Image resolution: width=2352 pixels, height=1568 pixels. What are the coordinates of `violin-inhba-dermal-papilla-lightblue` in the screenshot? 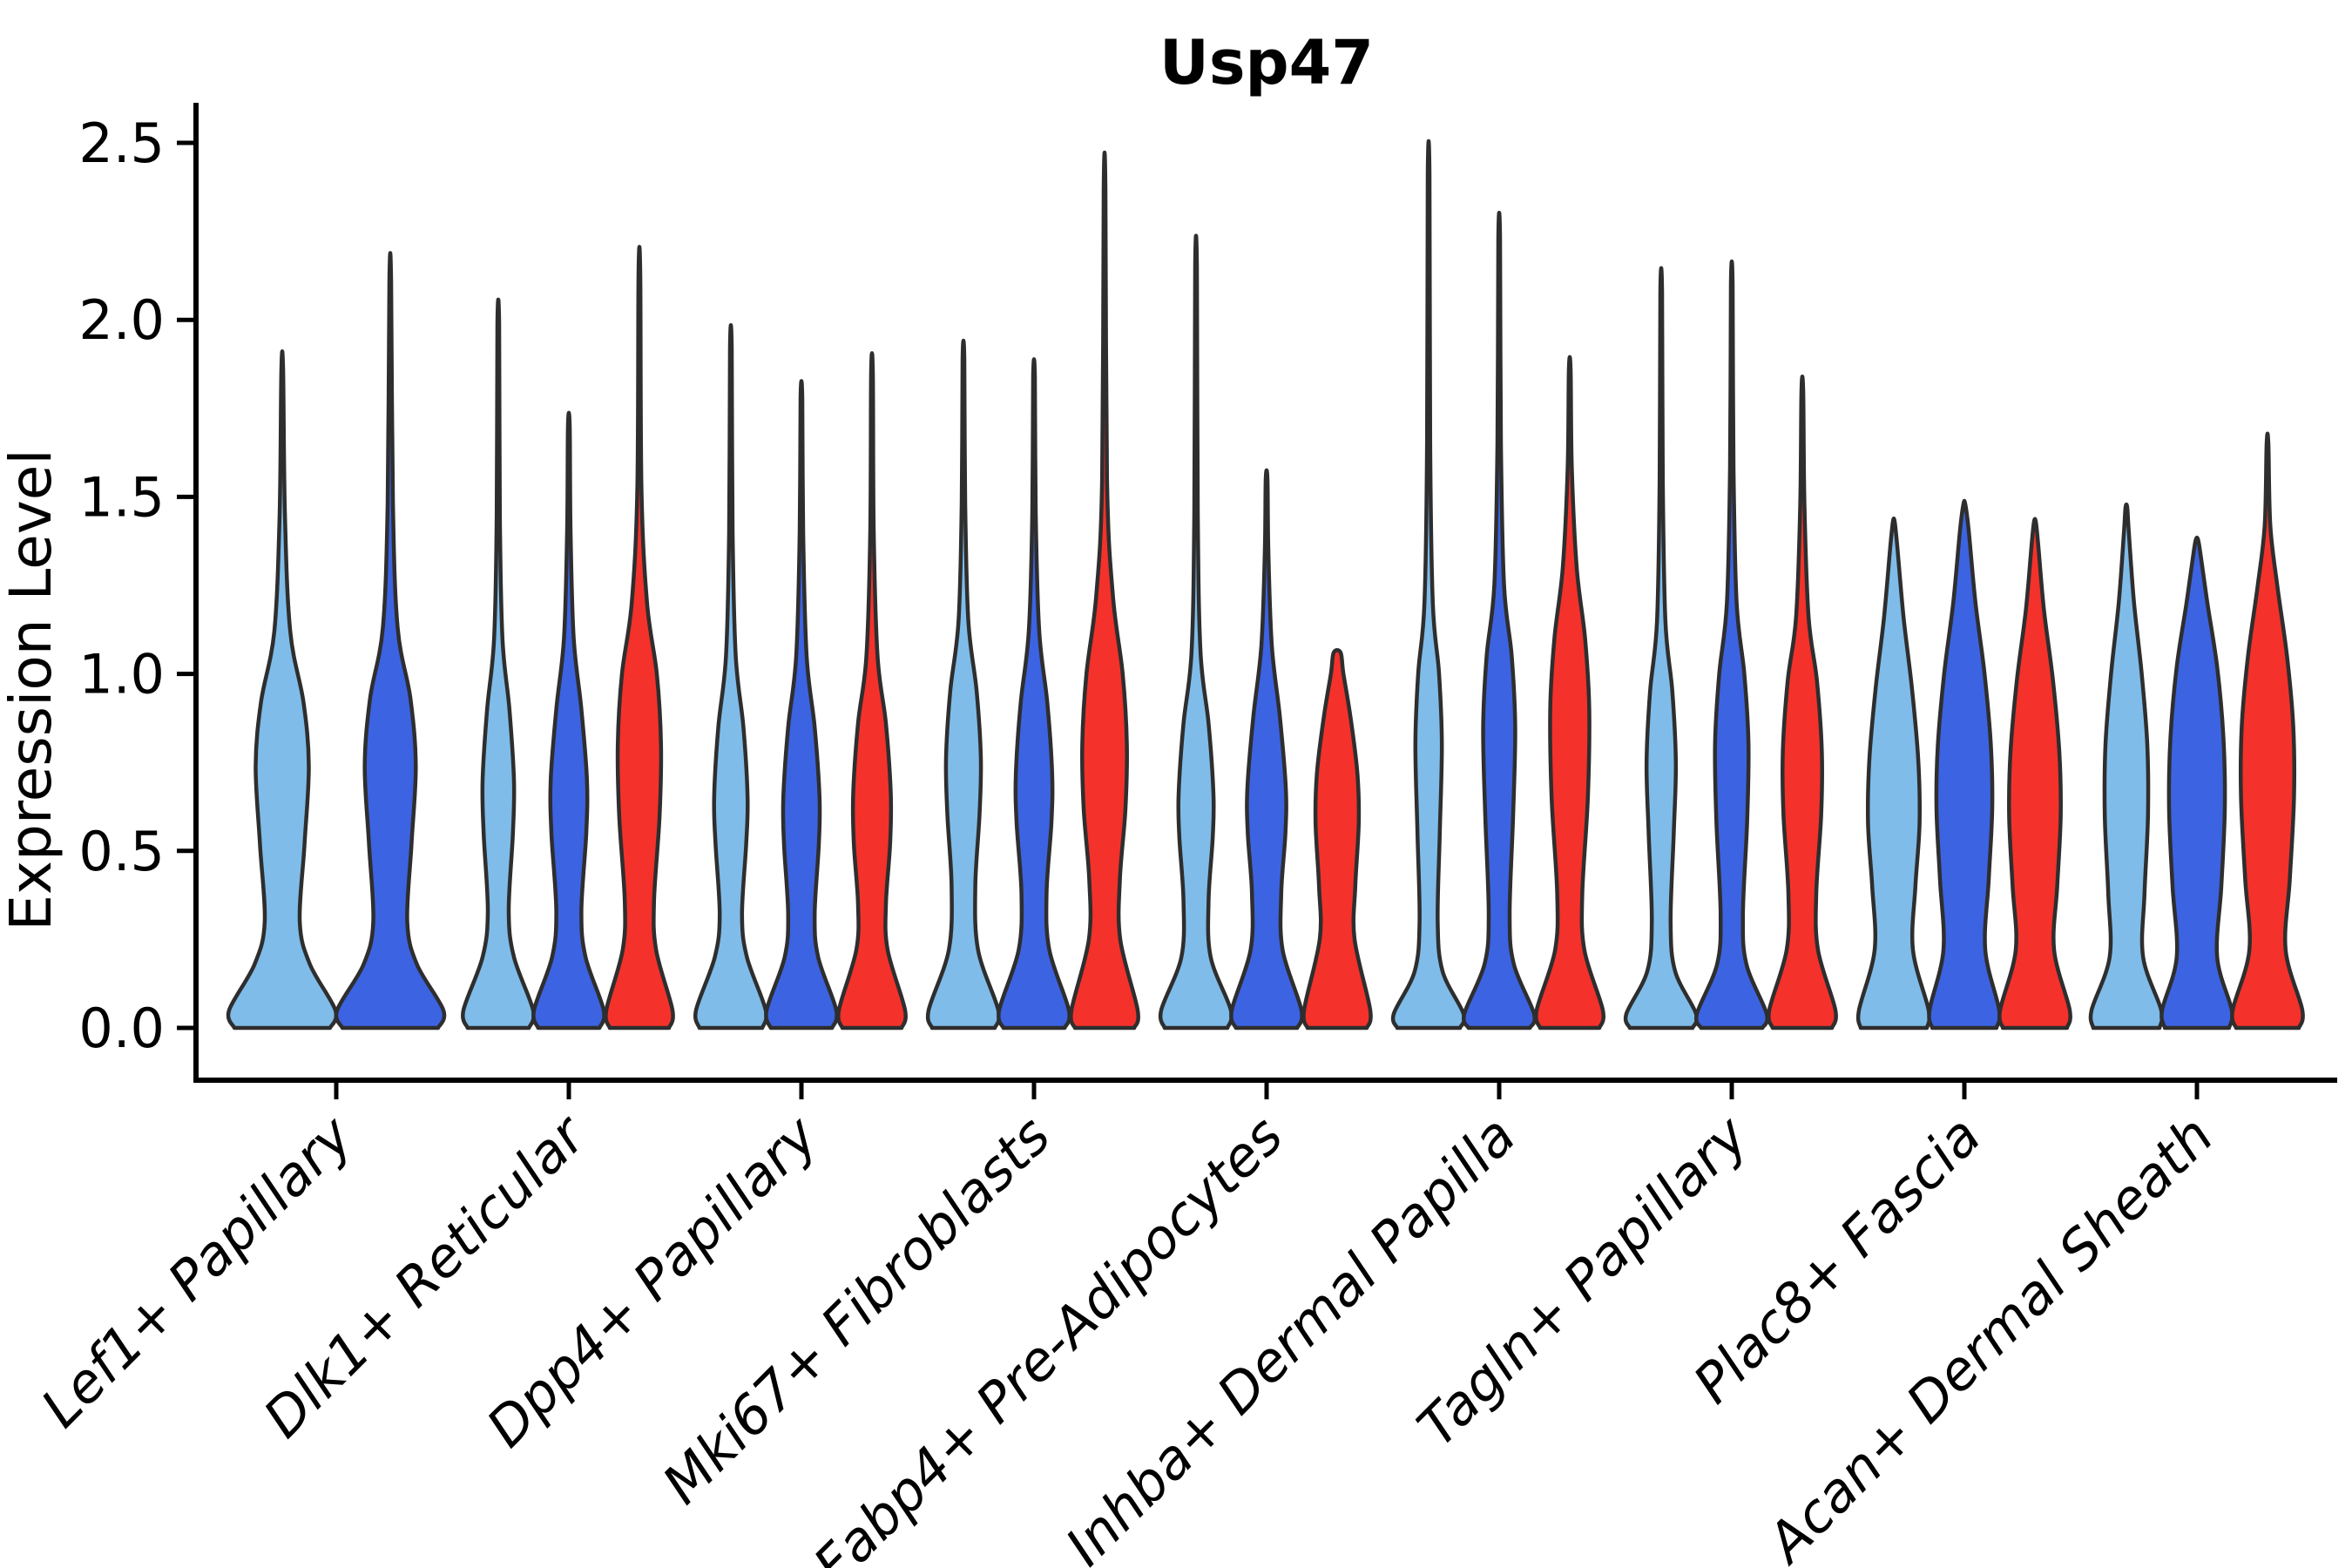 It's located at (1428, 585).